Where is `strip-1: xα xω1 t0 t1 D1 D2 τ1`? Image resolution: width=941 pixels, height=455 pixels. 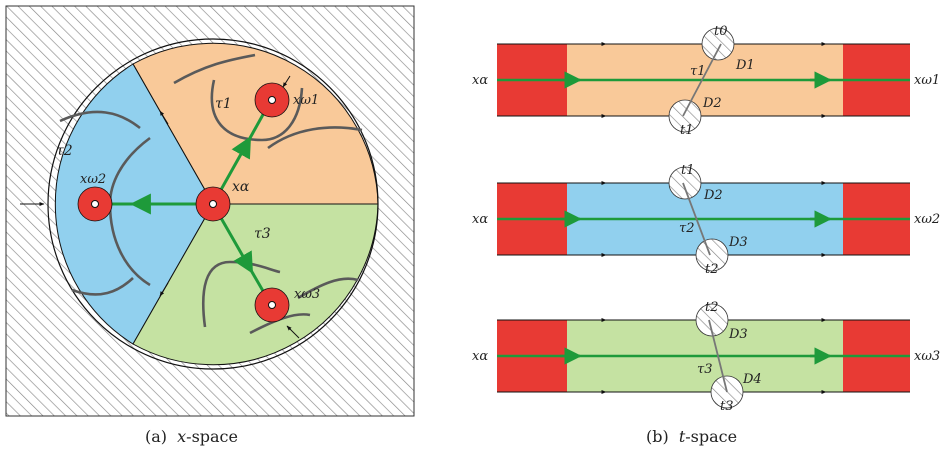 strip-1: xα xω1 t0 t1 D1 D2 τ1 is located at coordinates (706, 81).